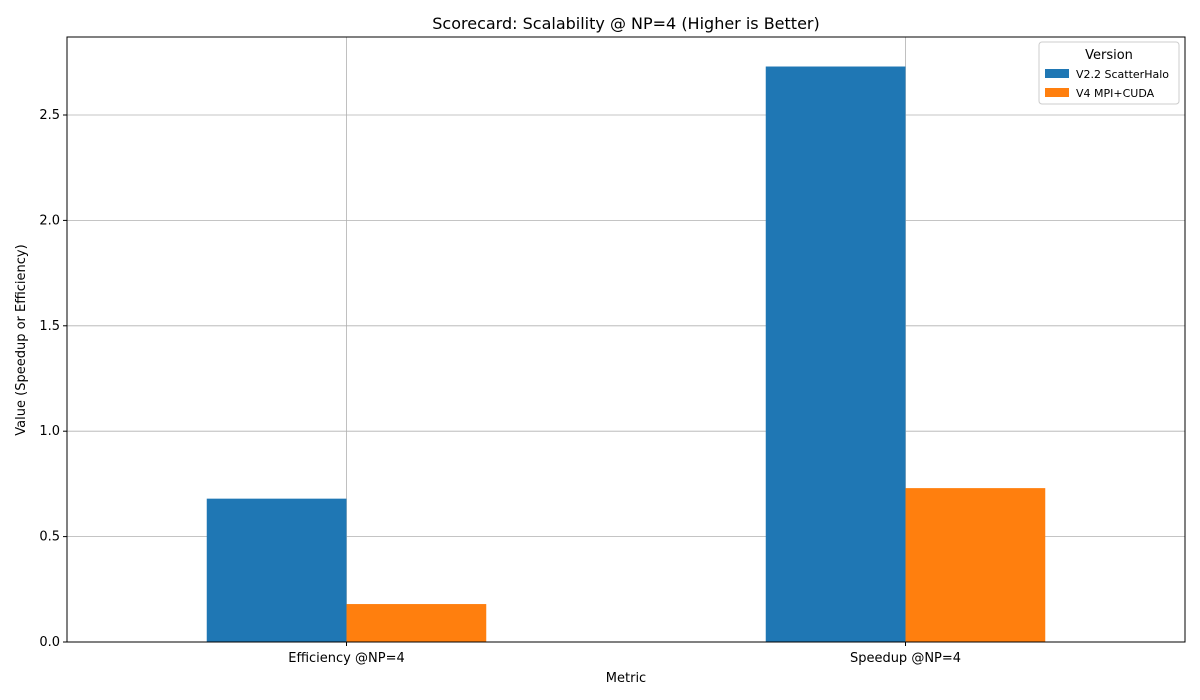  I want to click on y-tick-label: 0.0, so click(49, 642).